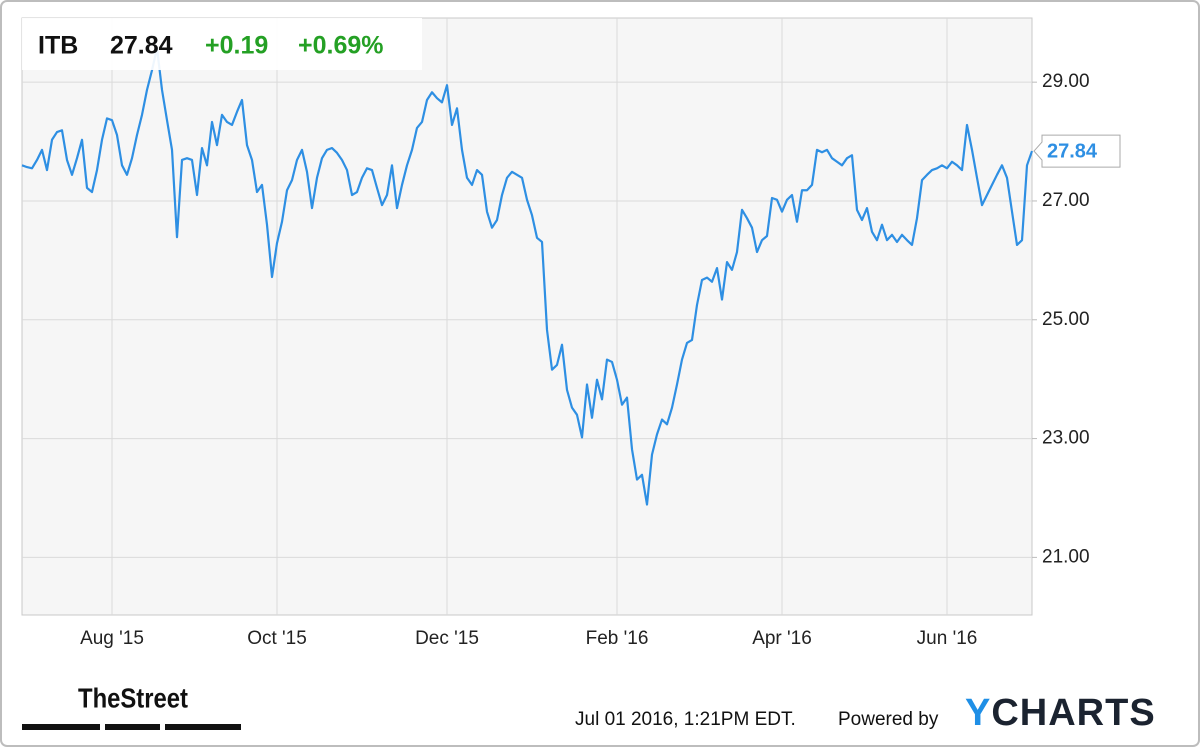  Describe the element at coordinates (141, 46) in the screenshot. I see `price: 27.84` at that location.